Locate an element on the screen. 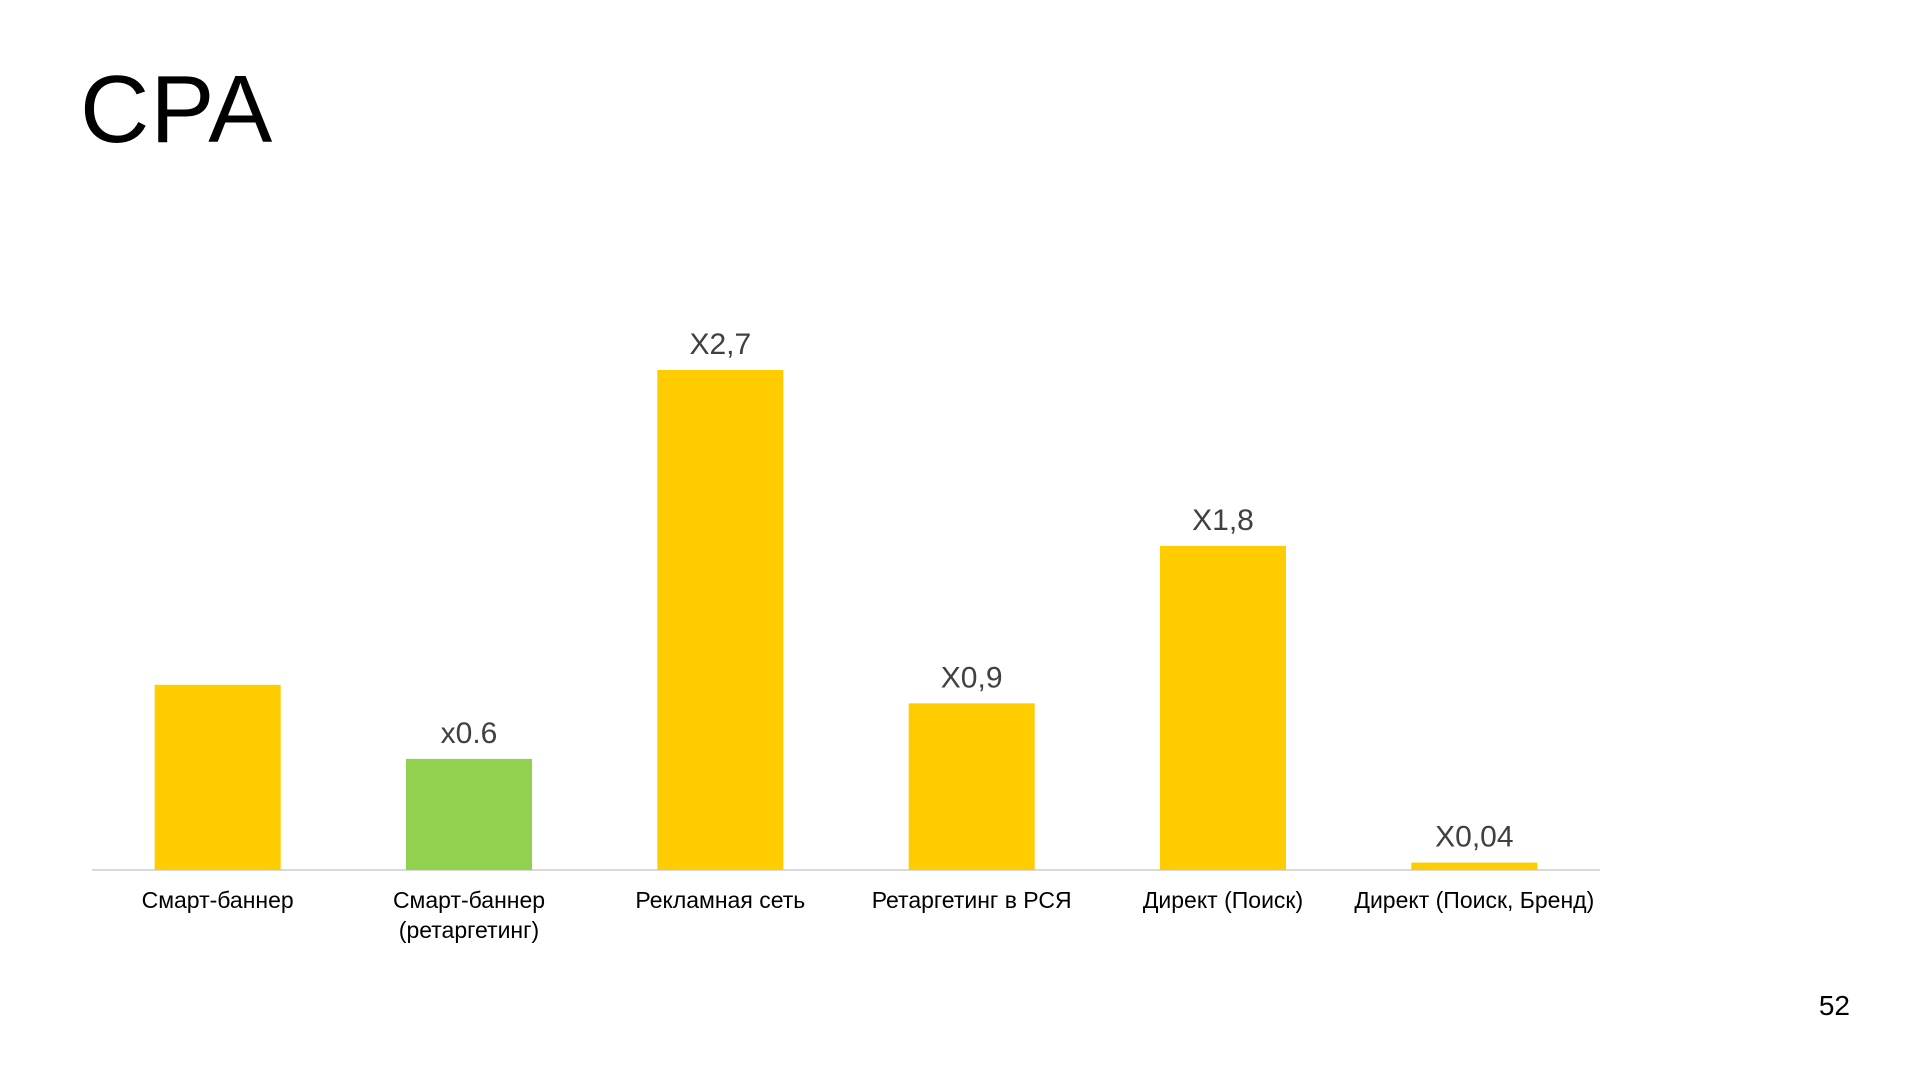 The width and height of the screenshot is (1920, 1080). category-label-3: Рекламная сеть is located at coordinates (720, 900).